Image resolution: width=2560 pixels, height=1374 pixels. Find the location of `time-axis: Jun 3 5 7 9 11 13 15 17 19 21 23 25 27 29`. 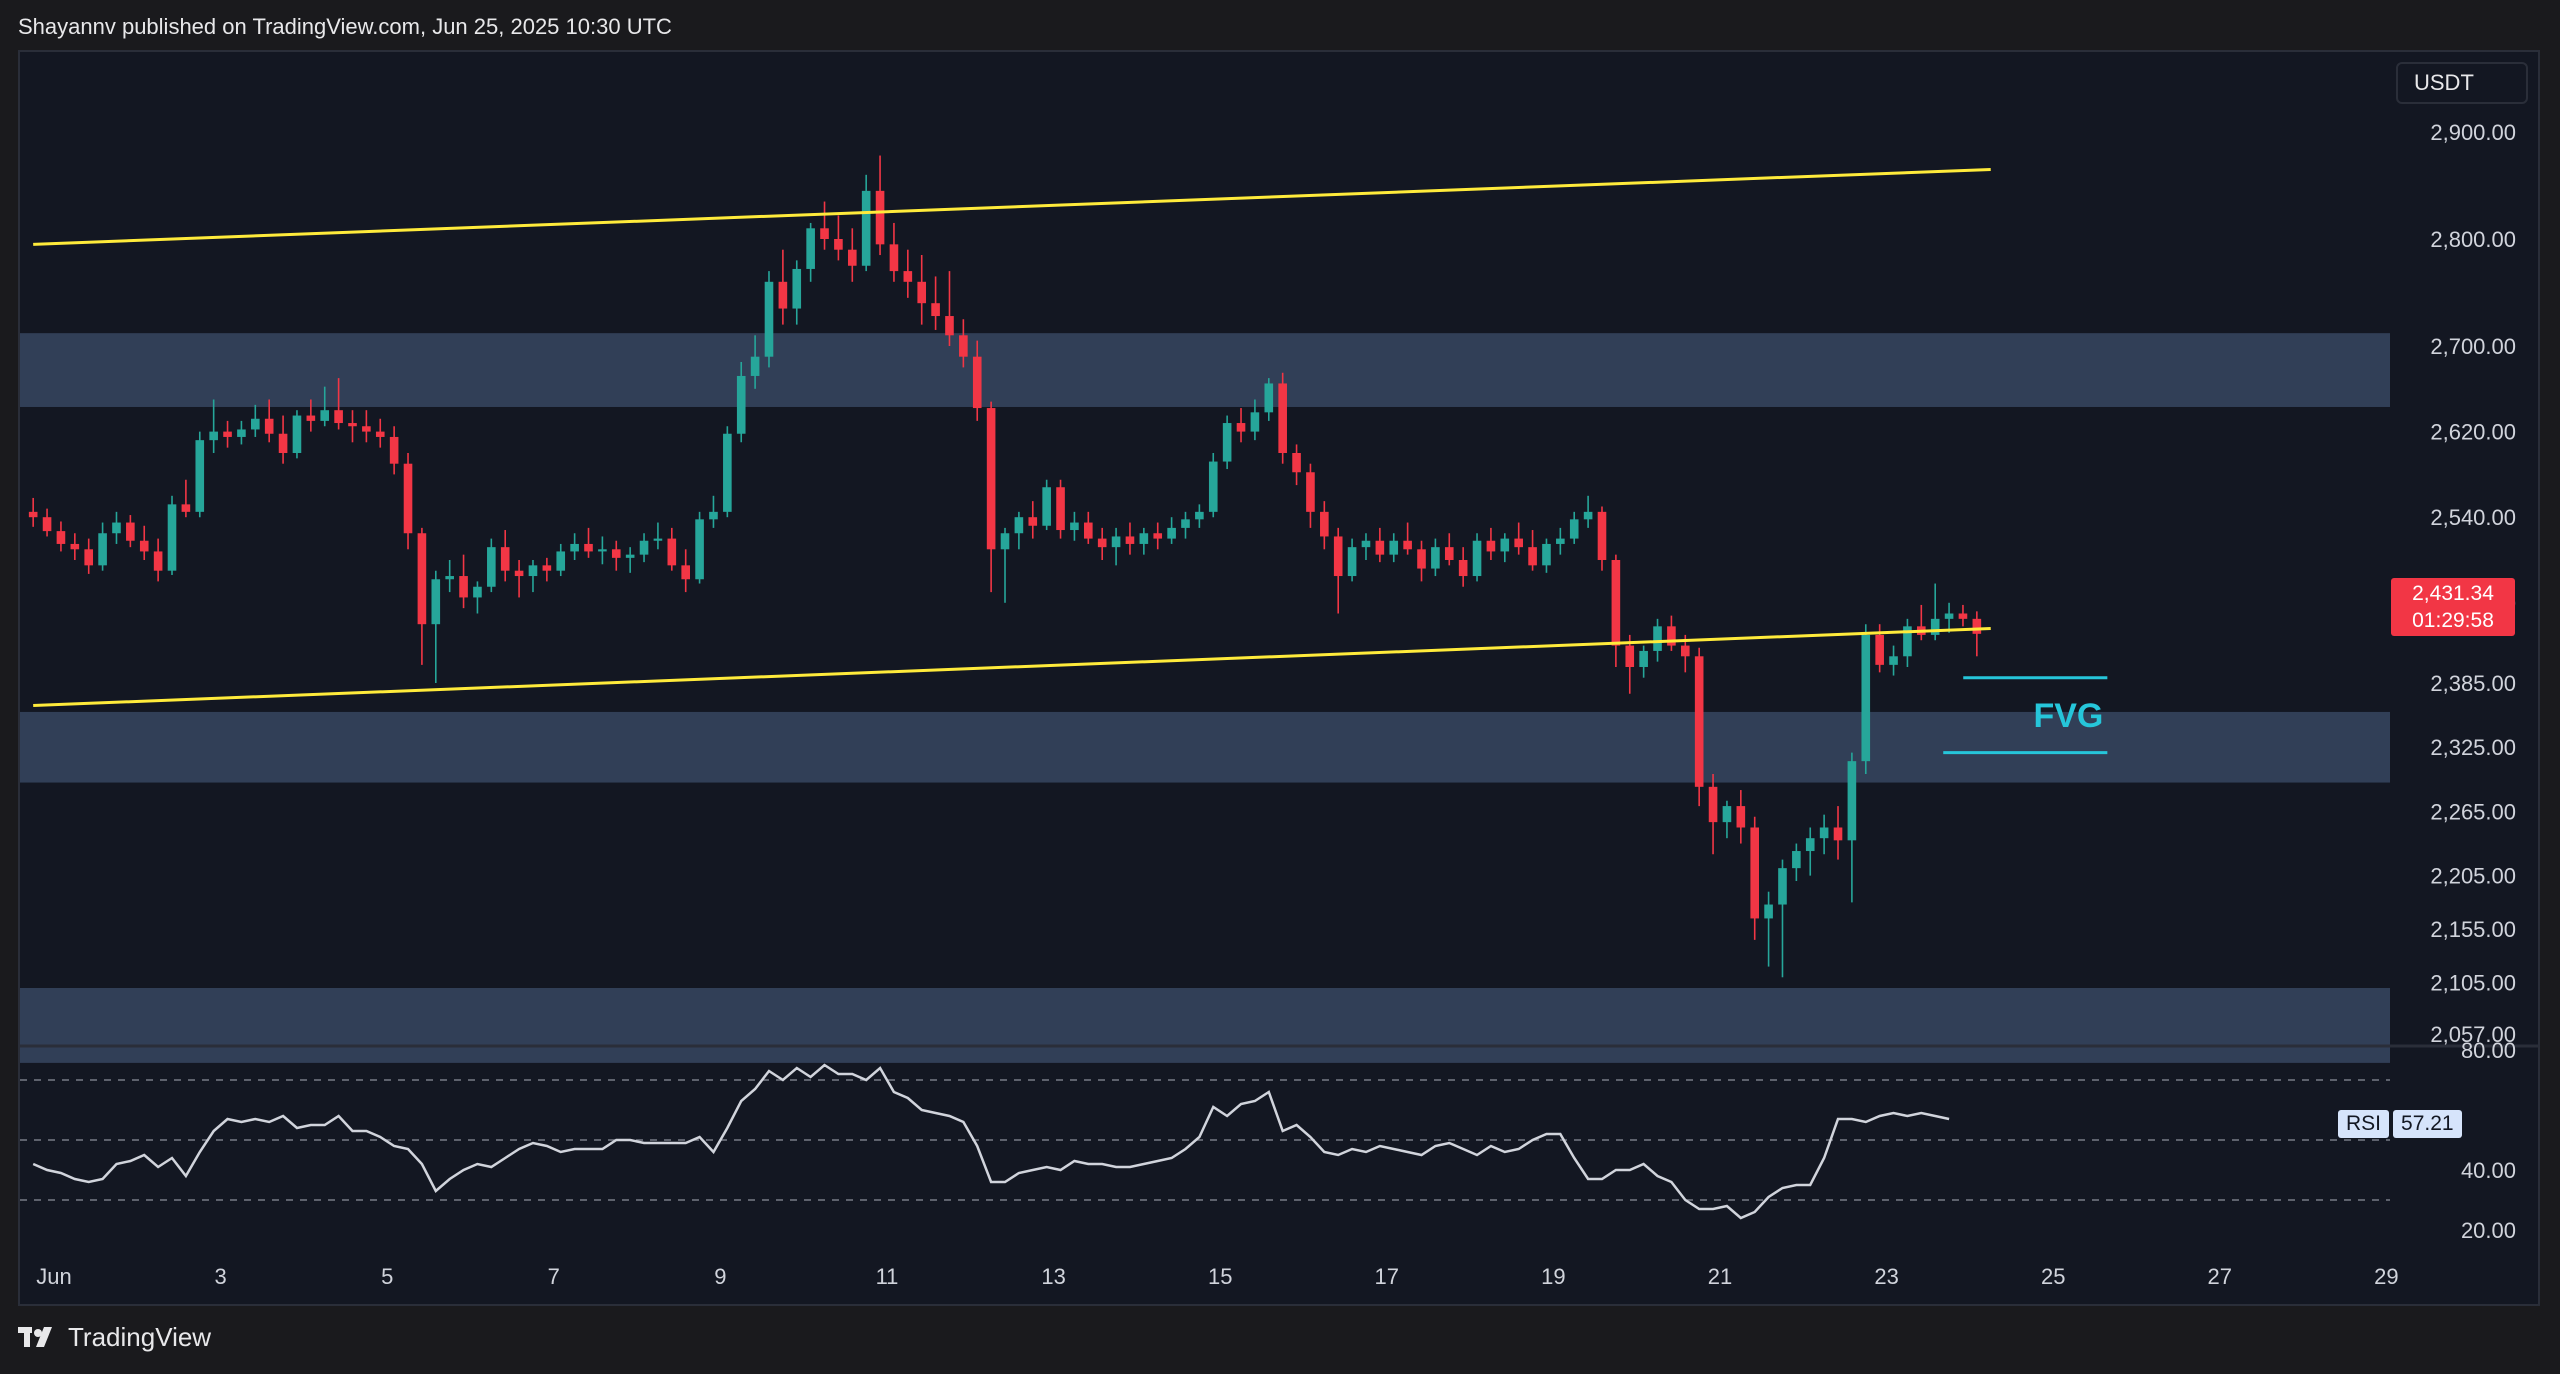

time-axis: Jun 3 5 7 9 11 13 15 17 19 21 23 25 27 29 is located at coordinates (1217, 1276).